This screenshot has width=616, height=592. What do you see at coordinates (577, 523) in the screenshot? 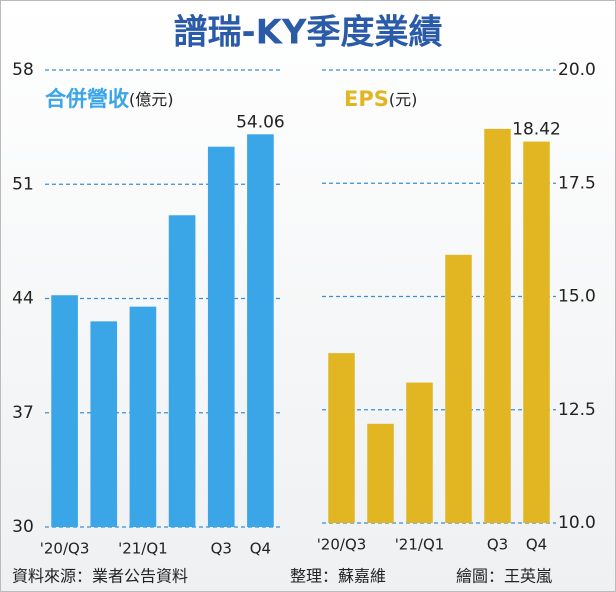
I see `y-tick-label: 10.0` at bounding box center [577, 523].